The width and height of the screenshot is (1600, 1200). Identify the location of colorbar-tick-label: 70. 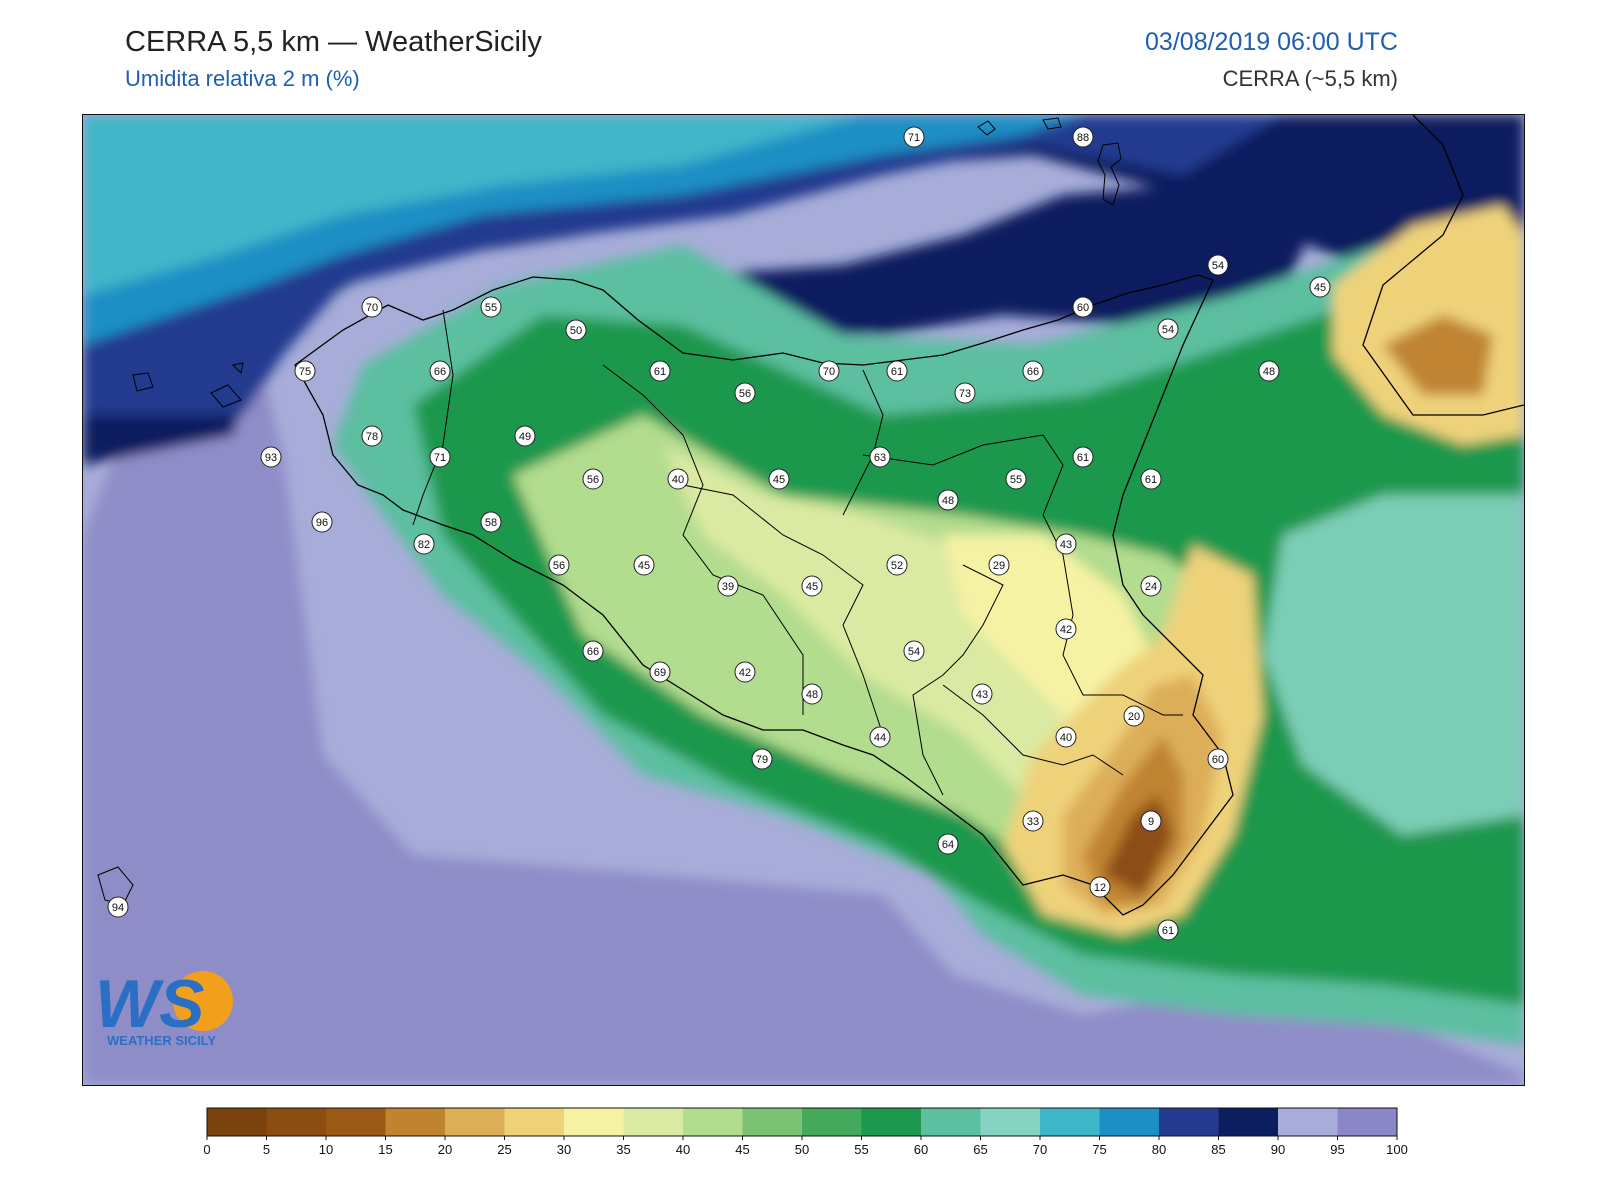
(1040, 1149).